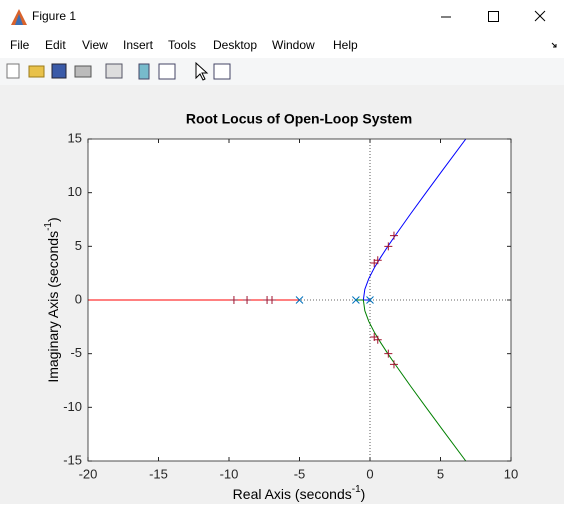  I want to click on menu-item: View, so click(95, 45).